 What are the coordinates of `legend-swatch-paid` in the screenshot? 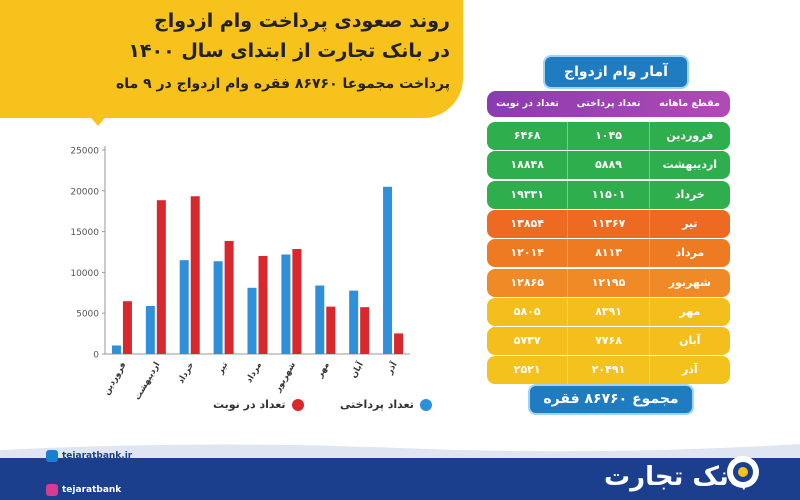 It's located at (425, 404).